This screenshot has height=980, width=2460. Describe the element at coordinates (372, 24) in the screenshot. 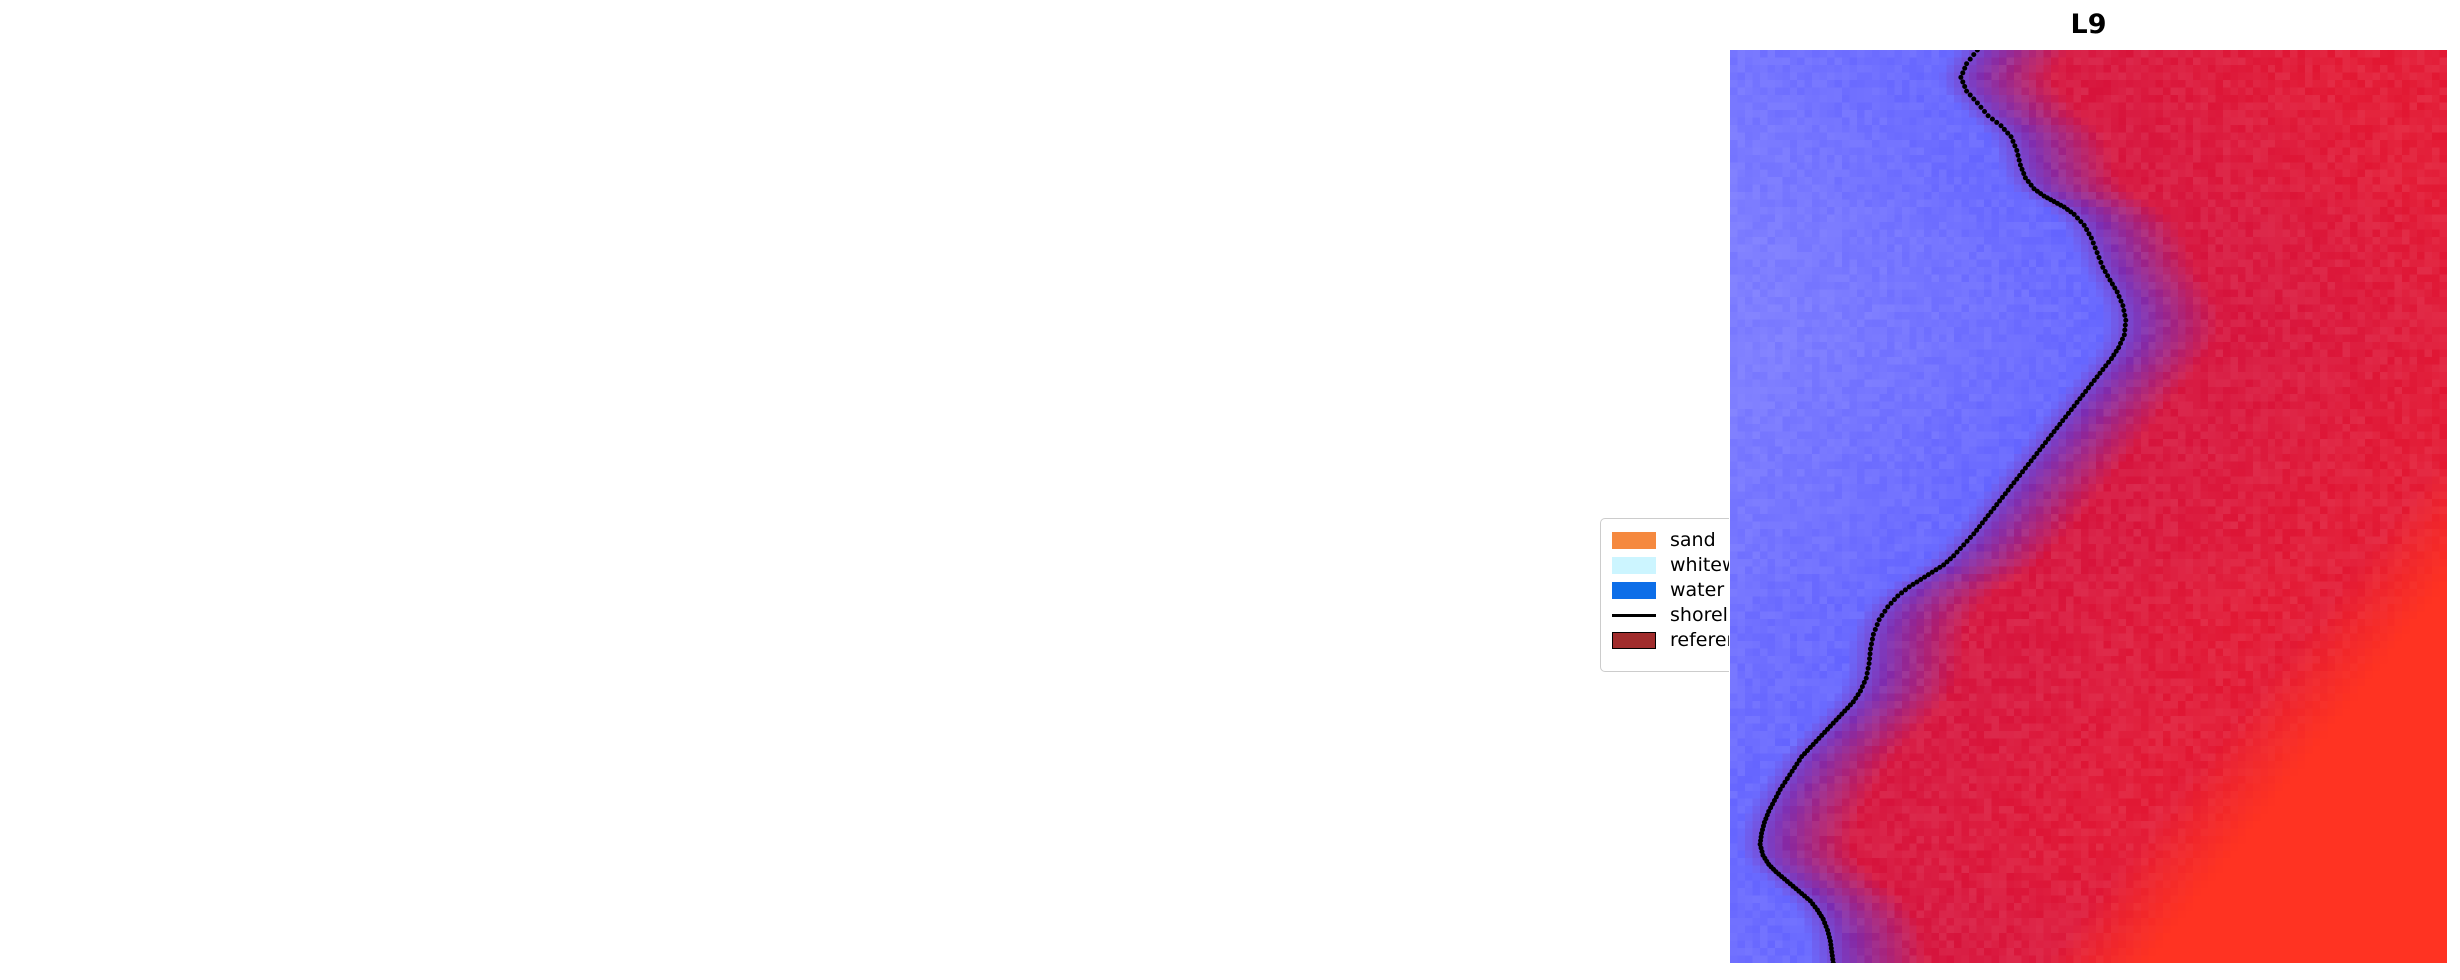

I see `panel-title-sar1916: sar1916` at that location.